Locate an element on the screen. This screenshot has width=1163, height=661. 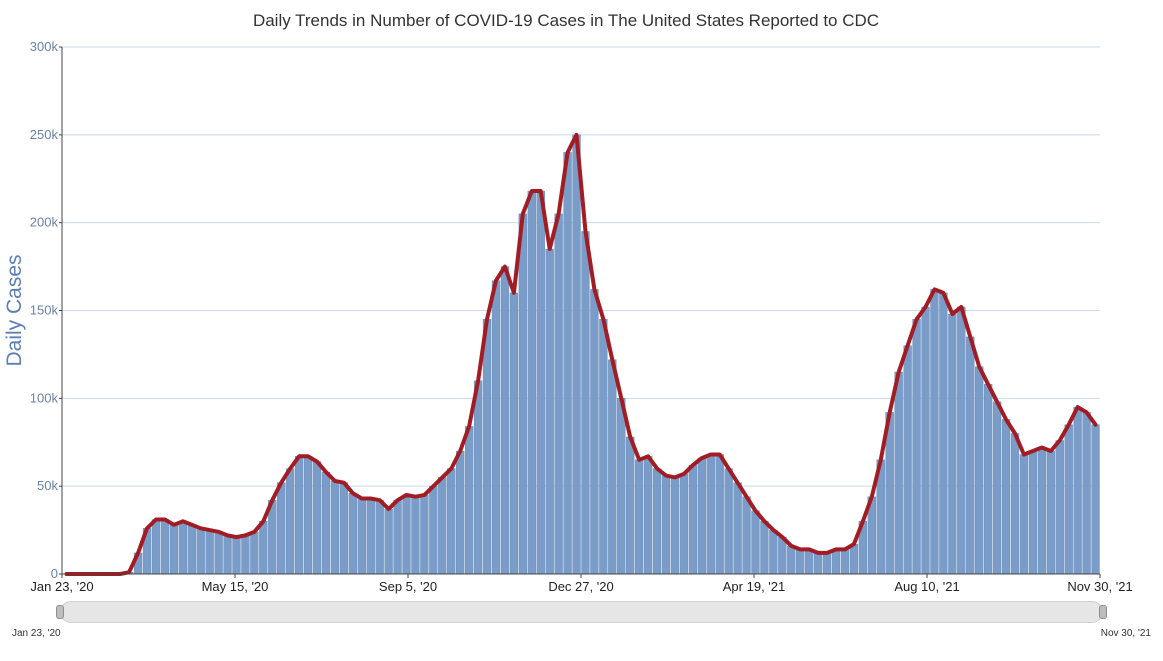
range-slider-left-handle is located at coordinates (60, 612).